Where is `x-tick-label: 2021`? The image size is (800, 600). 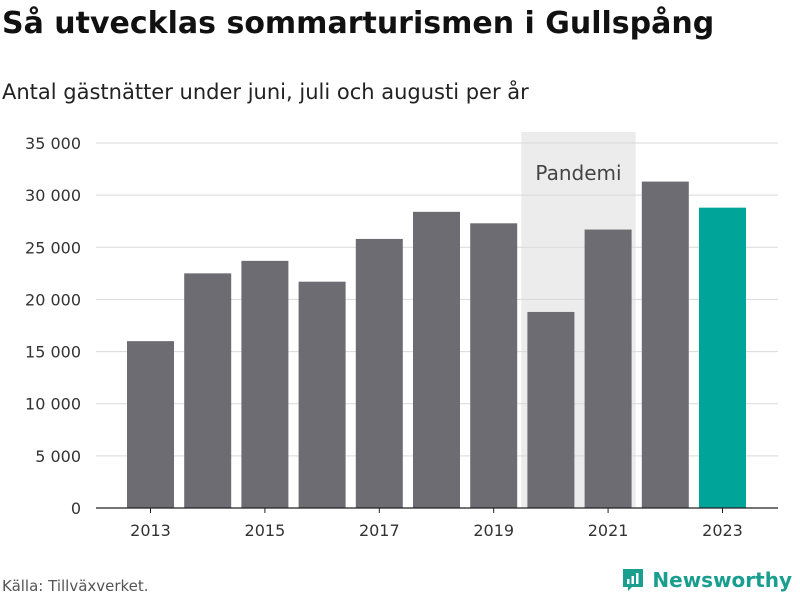 x-tick-label: 2021 is located at coordinates (608, 530).